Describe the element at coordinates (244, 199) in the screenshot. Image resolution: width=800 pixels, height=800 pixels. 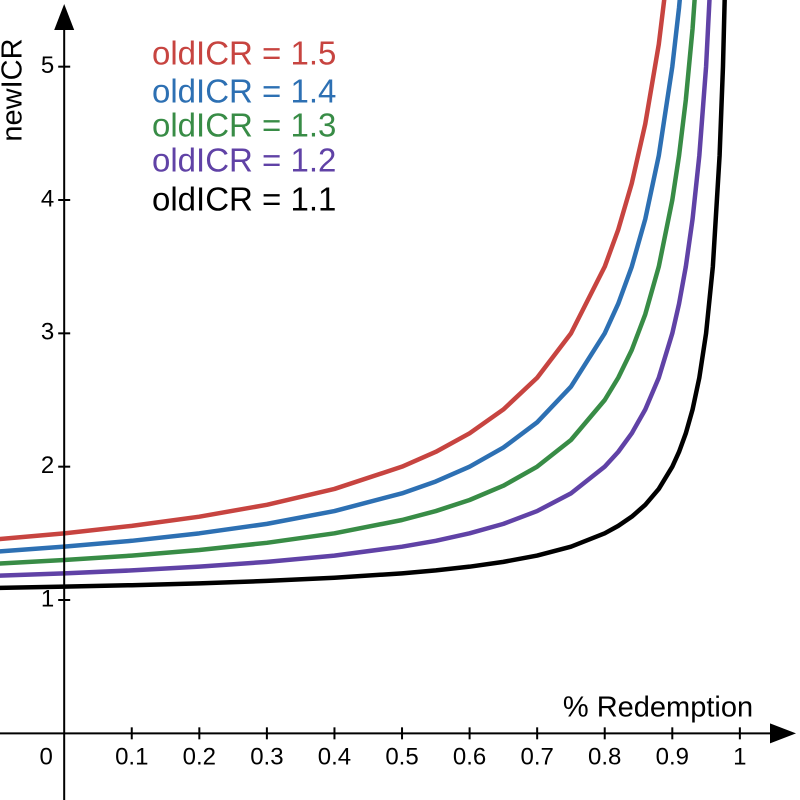
I see `legend-label: oldICR = 1.1` at that location.